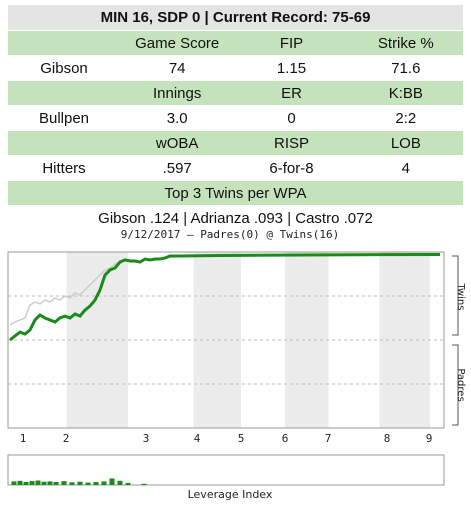 This screenshot has height=508, width=471. I want to click on table-cell: 4, so click(405, 168).